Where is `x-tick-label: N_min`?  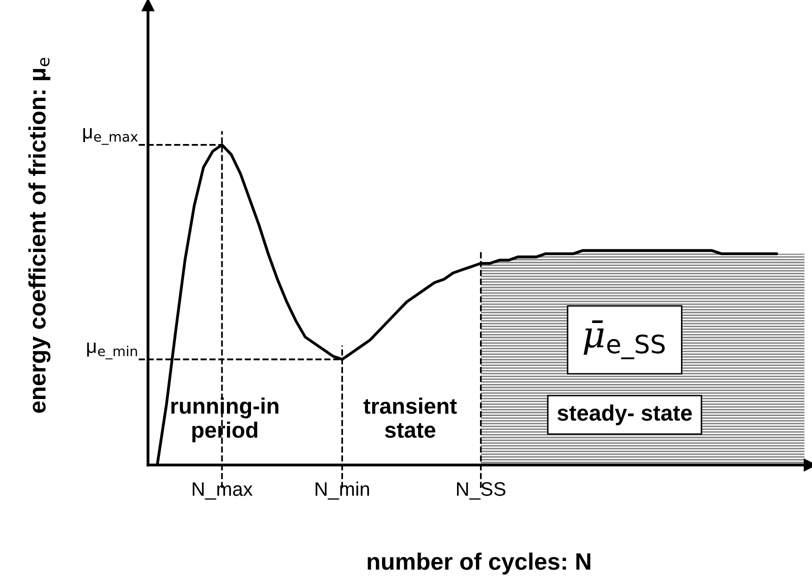
x-tick-label: N_min is located at coordinates (342, 491).